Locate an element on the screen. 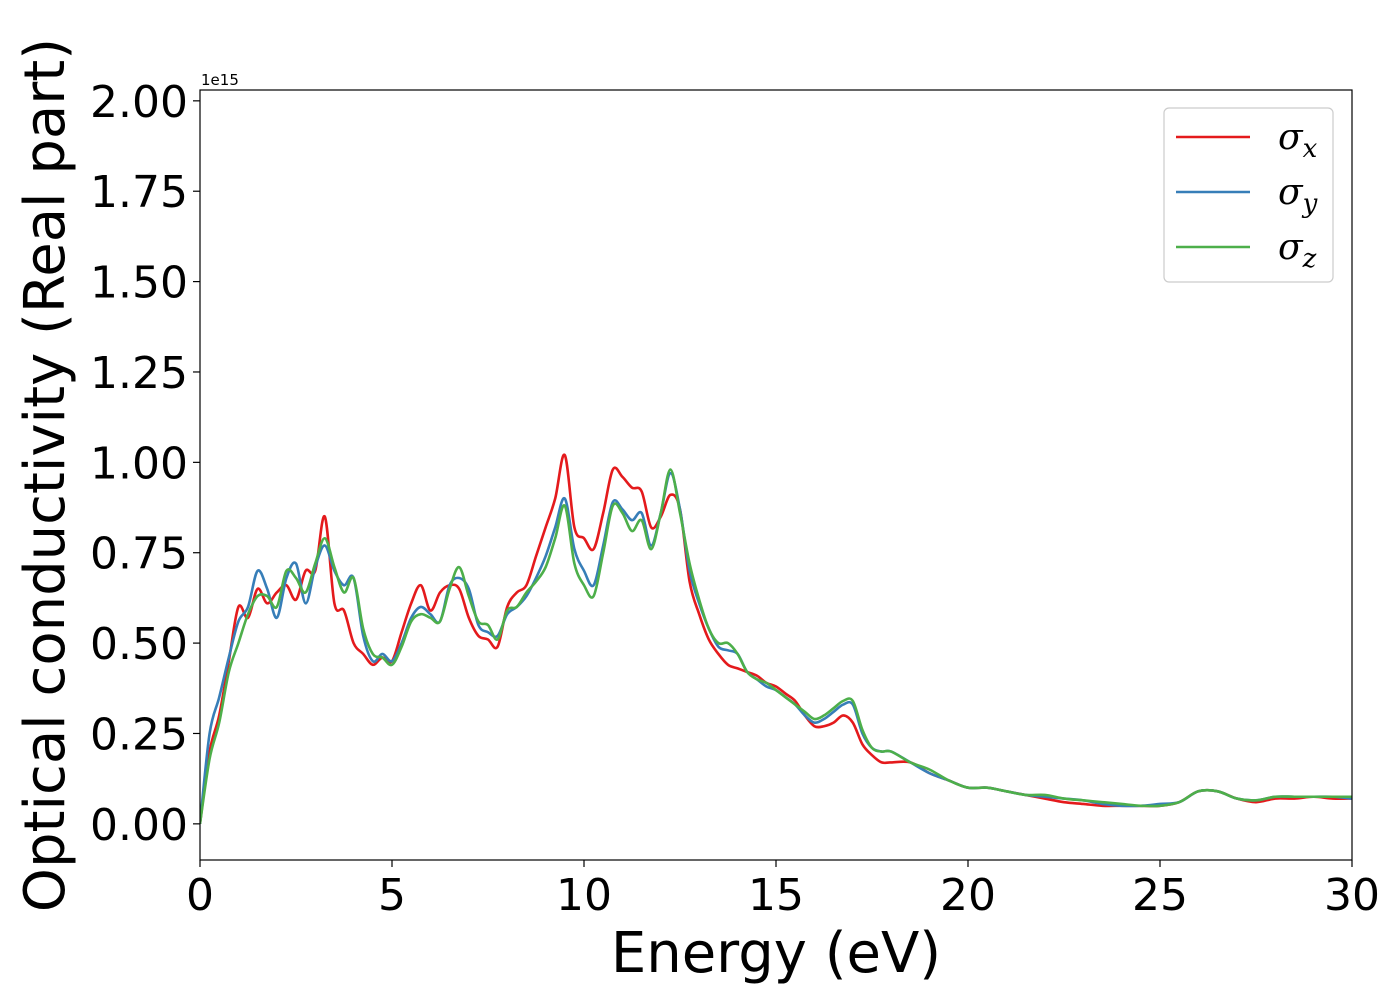 The height and width of the screenshot is (1000, 1400). legend-label-subscript: z is located at coordinates (1309, 259).